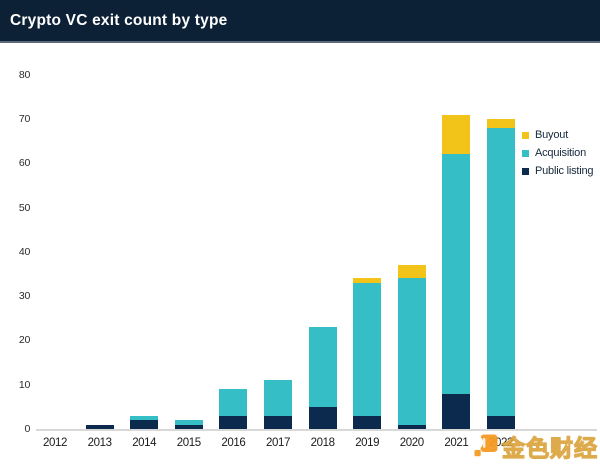 This screenshot has height=464, width=600. What do you see at coordinates (188, 443) in the screenshot?
I see `x-axis-label-2015: 2015` at bounding box center [188, 443].